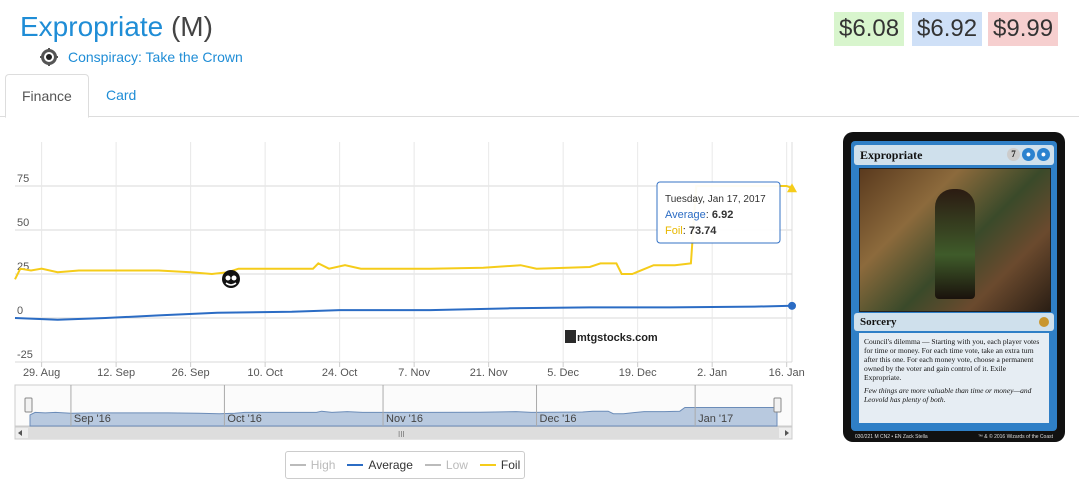 This screenshot has height=485, width=1079. Describe the element at coordinates (92, 419) in the screenshot. I see `navigator-tick-label: Sep '16` at that location.